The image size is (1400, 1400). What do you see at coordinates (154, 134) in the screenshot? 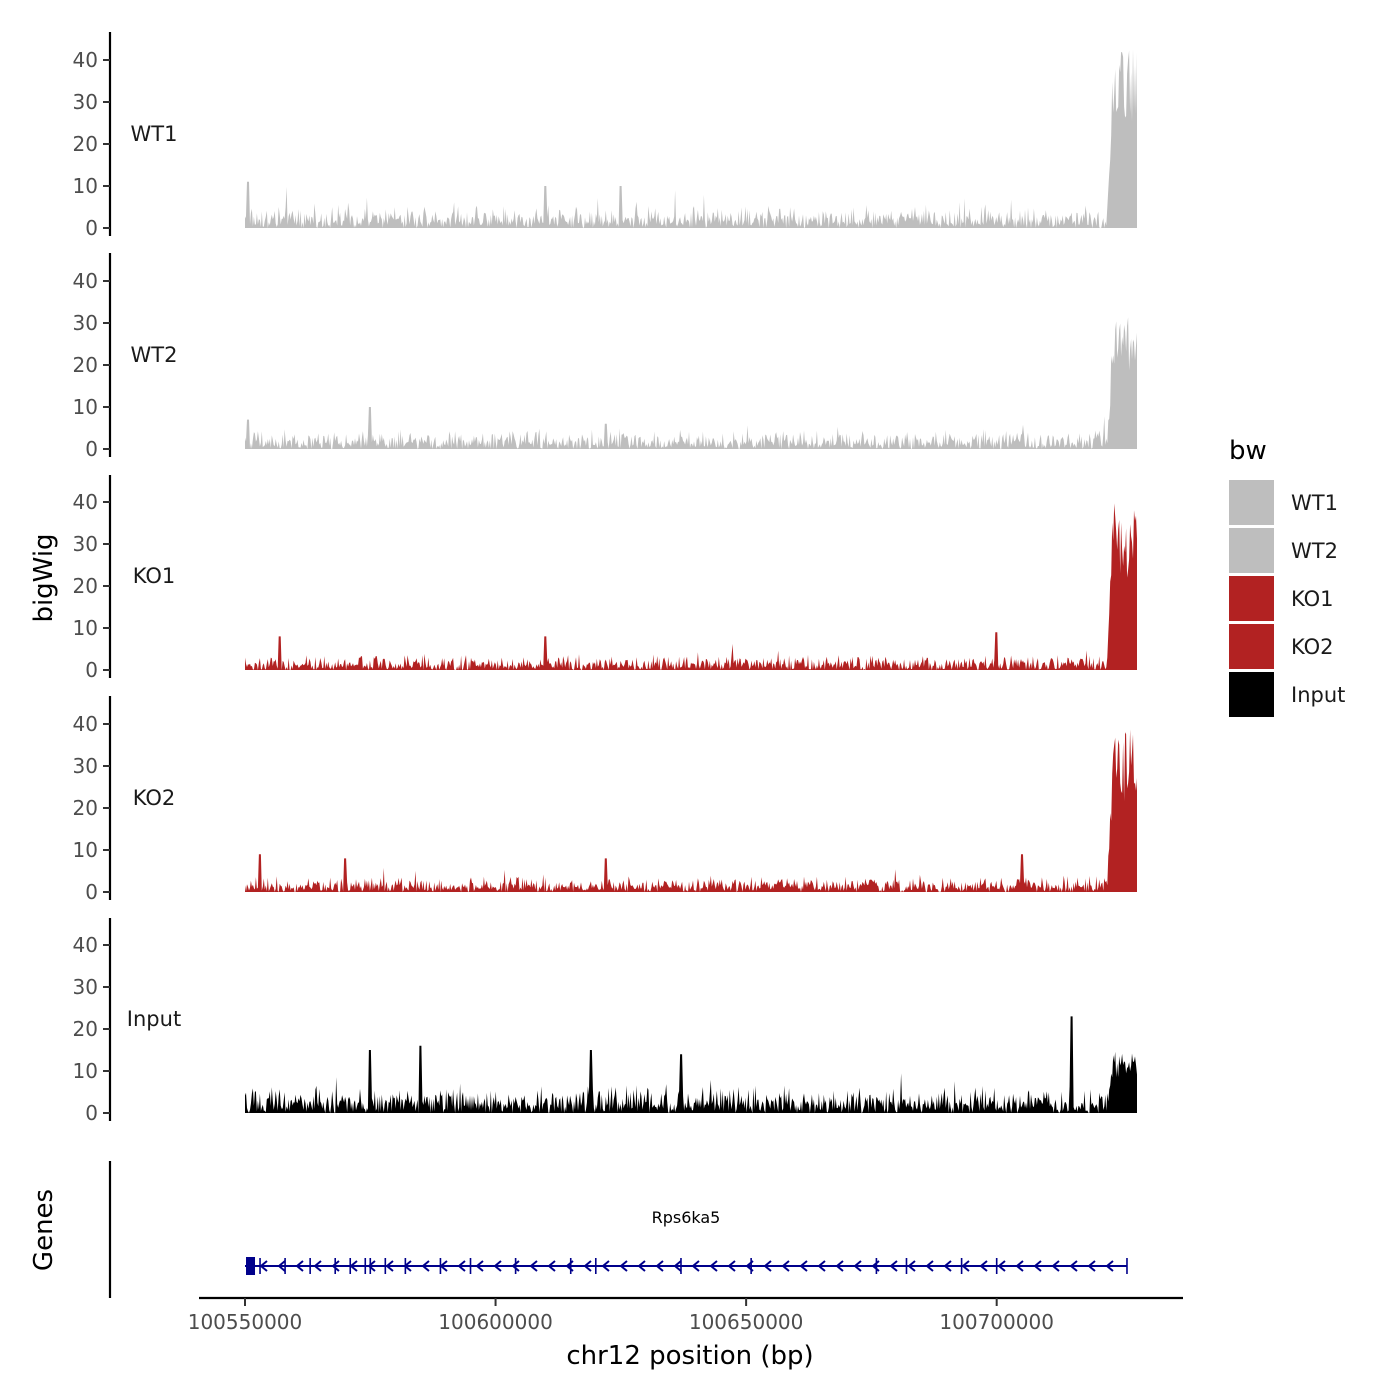
I see `track-label-wt1: WT1` at bounding box center [154, 134].